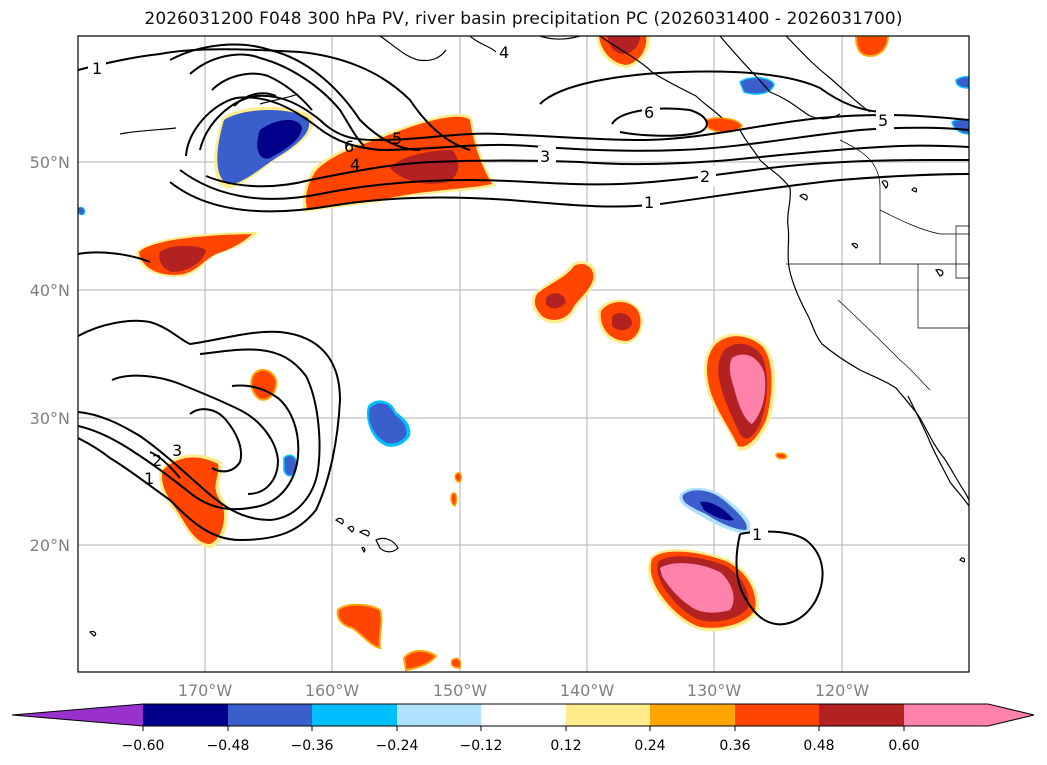 This screenshot has height=765, width=1047. I want to click on colorbar-extend-min, so click(77, 715).